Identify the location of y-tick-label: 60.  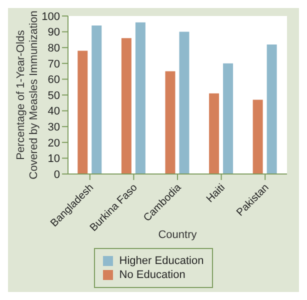
(54, 80).